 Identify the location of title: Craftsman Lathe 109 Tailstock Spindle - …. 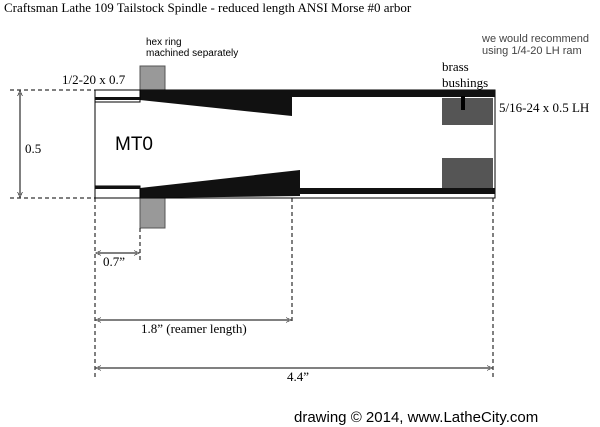
(208, 7).